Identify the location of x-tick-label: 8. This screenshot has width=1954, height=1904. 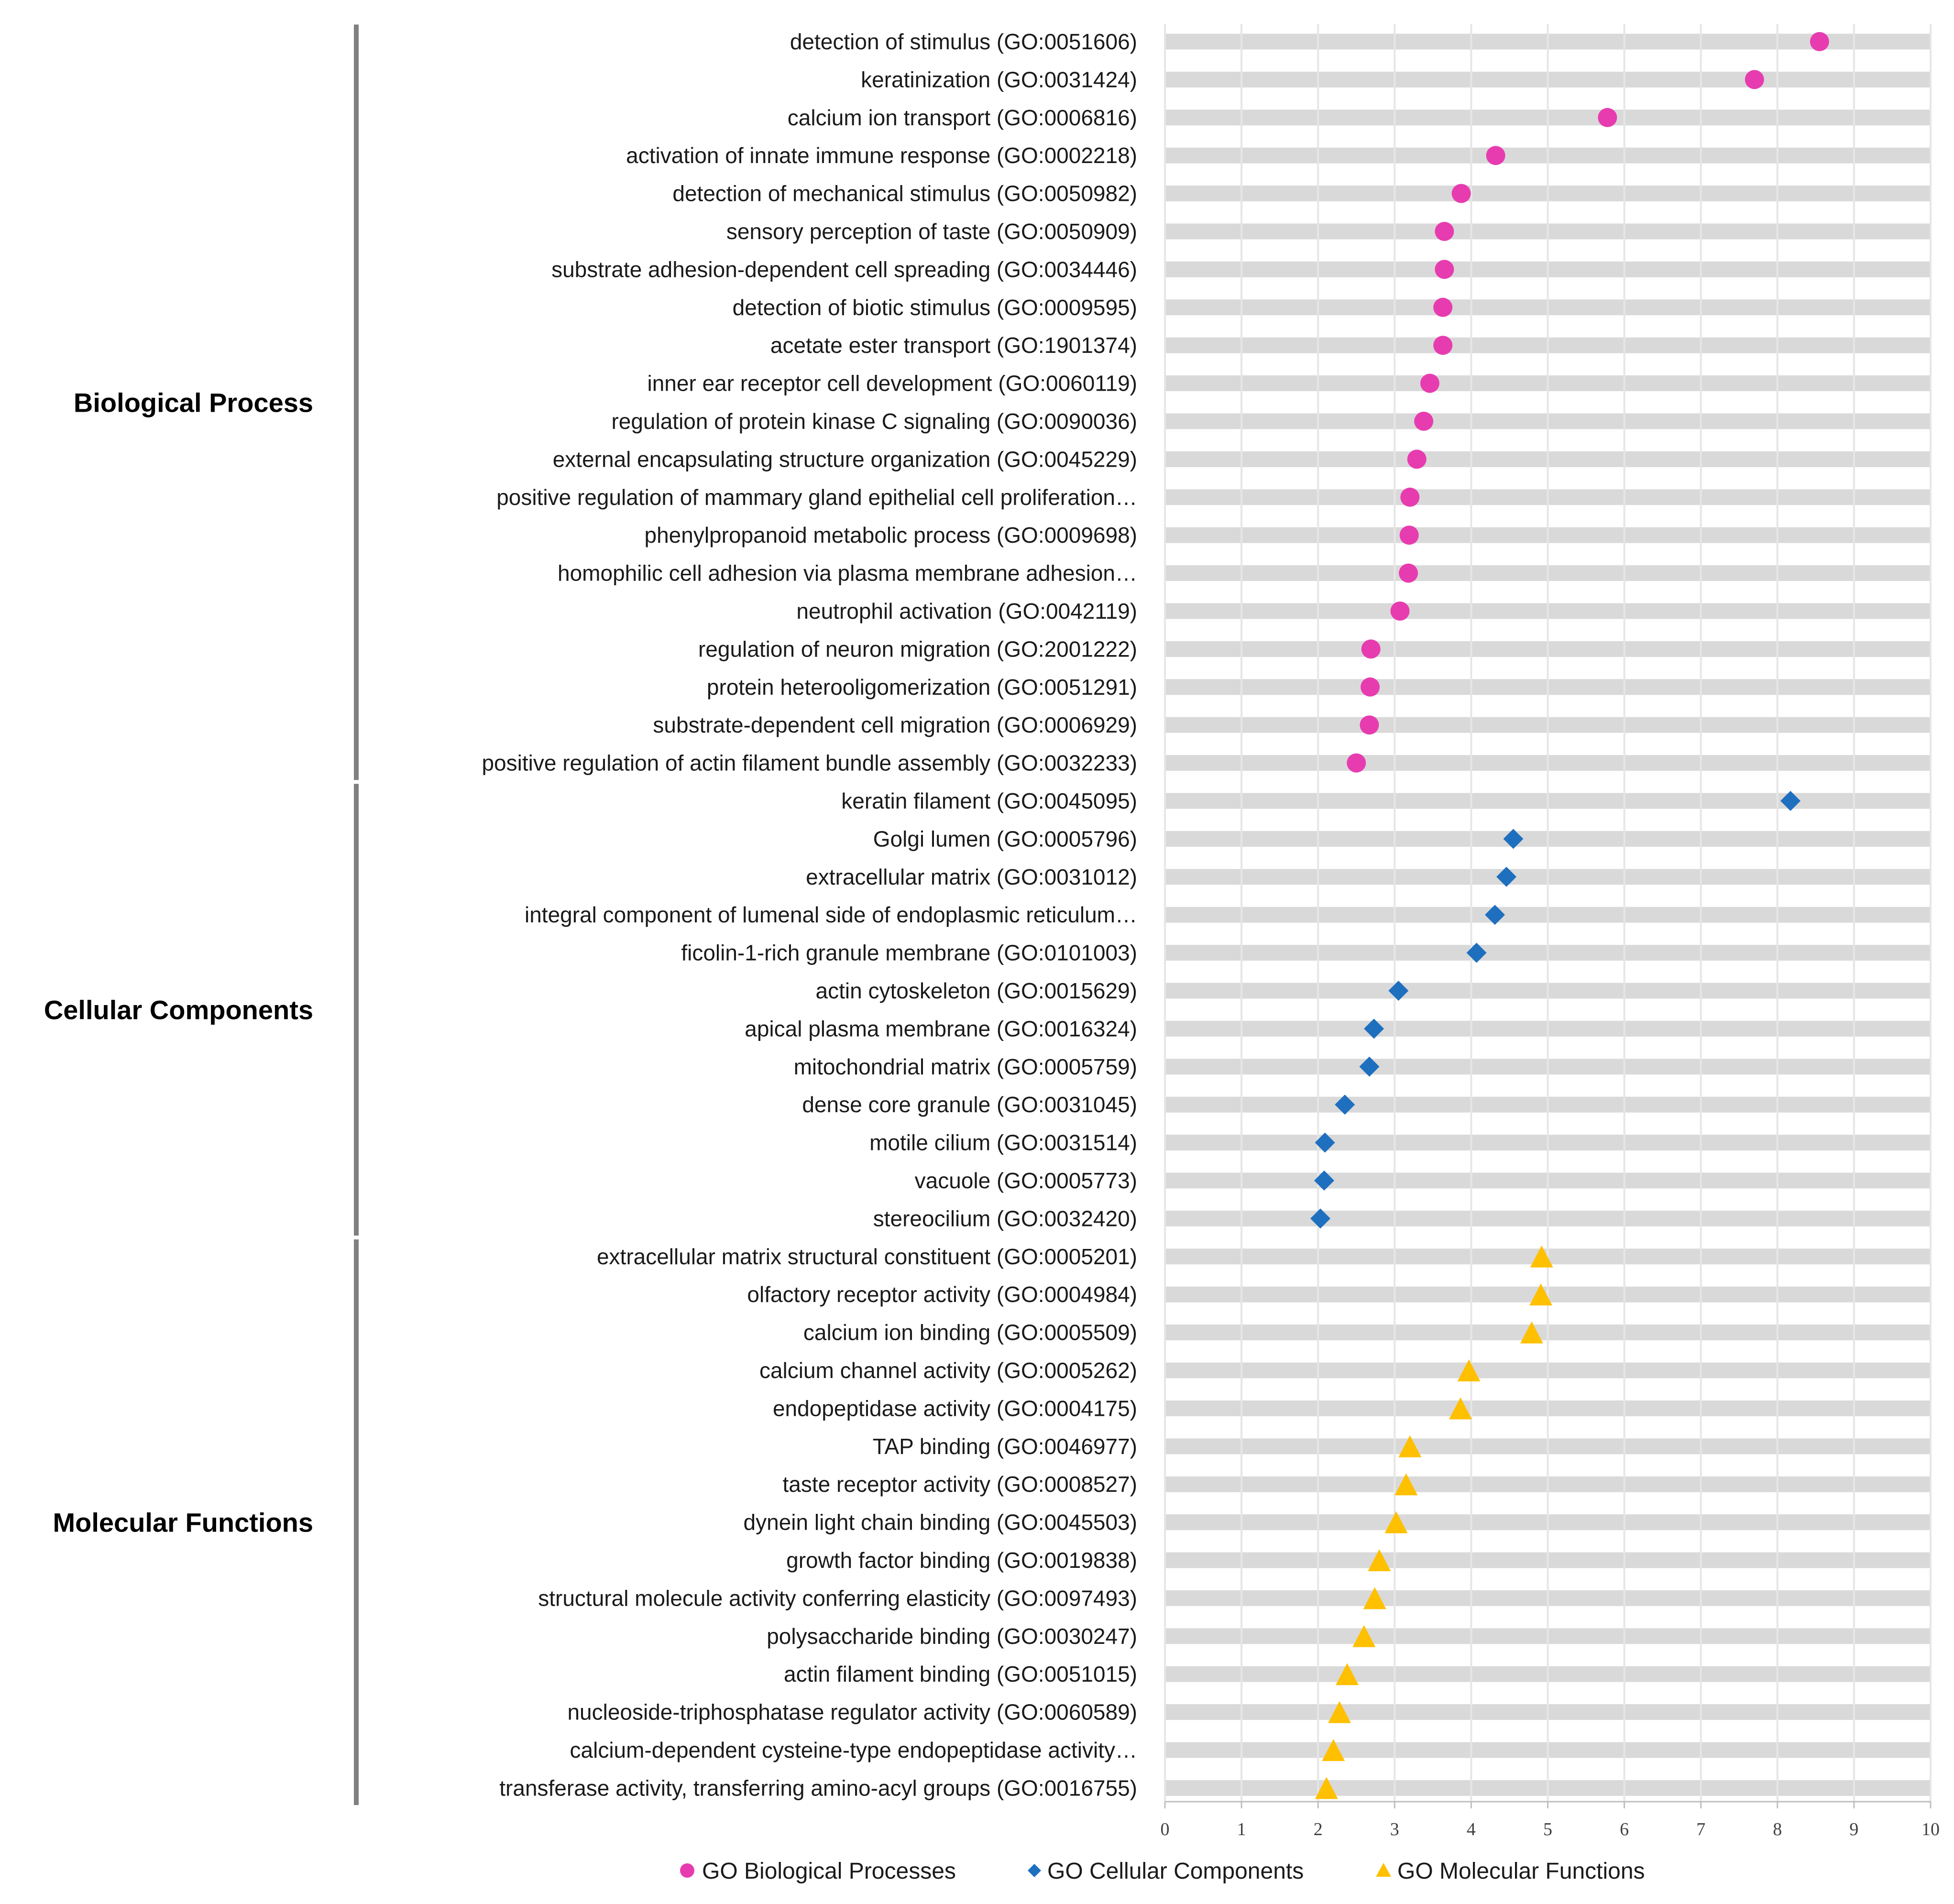
(1778, 1829).